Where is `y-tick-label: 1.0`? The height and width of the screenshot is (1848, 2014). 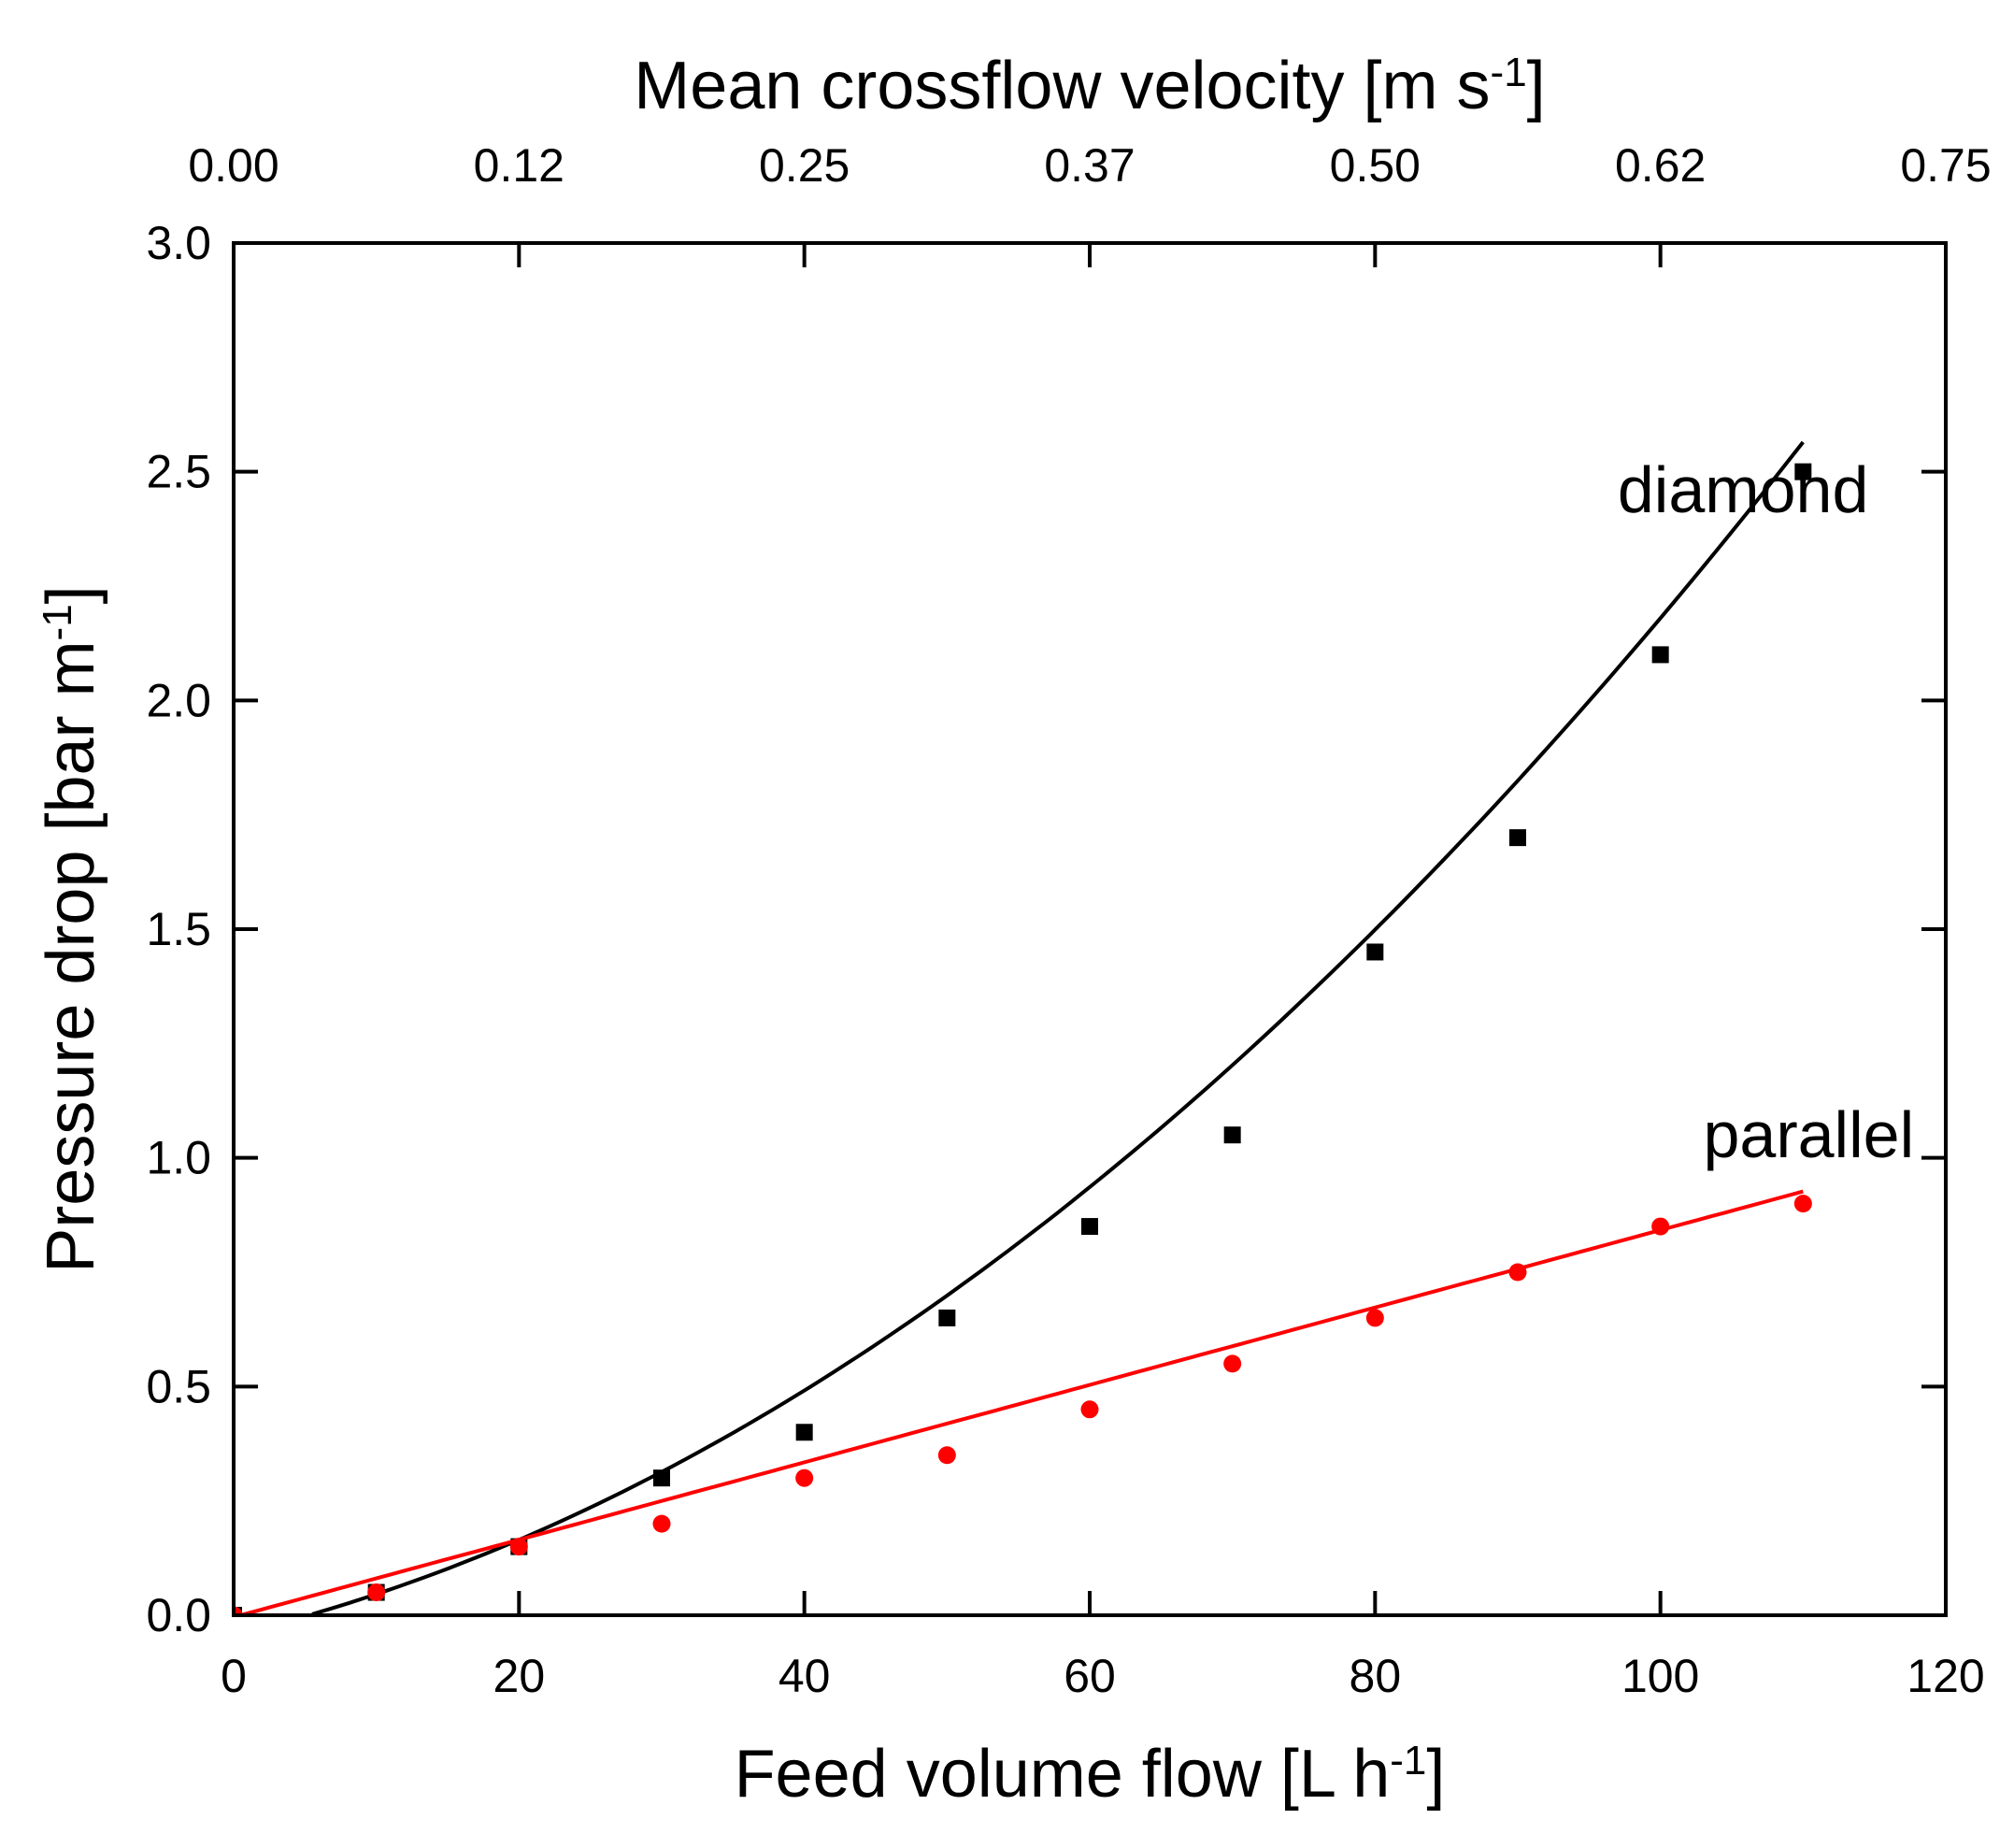
y-tick-label: 1.0 is located at coordinates (178, 1158).